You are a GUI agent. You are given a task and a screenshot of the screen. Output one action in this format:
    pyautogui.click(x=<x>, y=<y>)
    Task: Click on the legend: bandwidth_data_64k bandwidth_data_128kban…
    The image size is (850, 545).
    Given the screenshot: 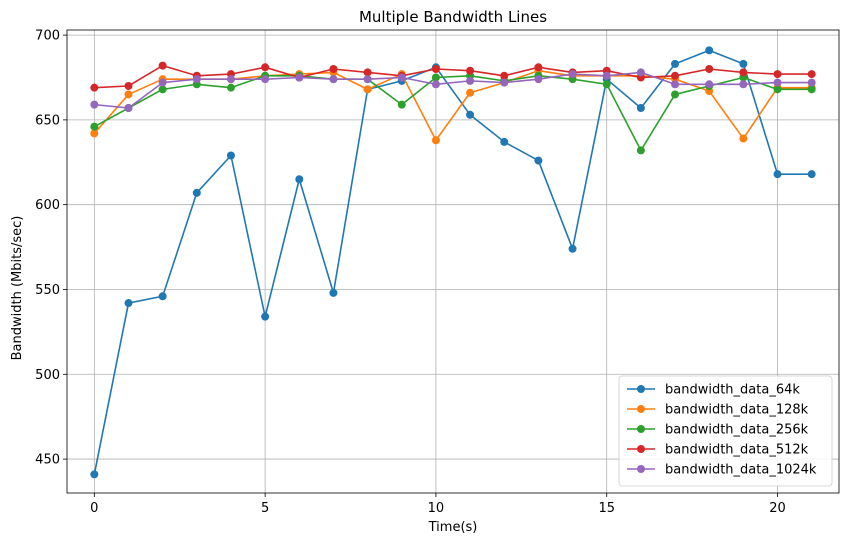 What is the action you would take?
    pyautogui.click(x=725, y=431)
    